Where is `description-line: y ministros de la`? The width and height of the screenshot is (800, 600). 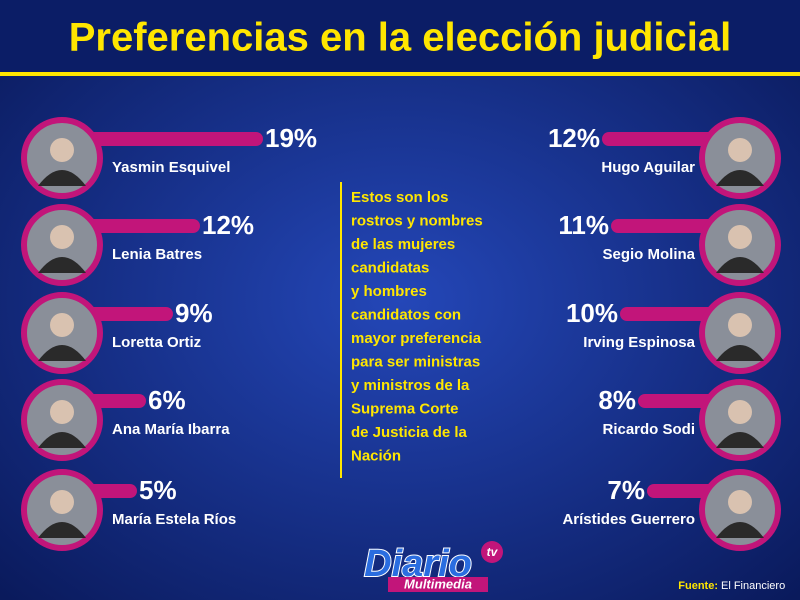
description-line: y ministros de la is located at coordinates (410, 385).